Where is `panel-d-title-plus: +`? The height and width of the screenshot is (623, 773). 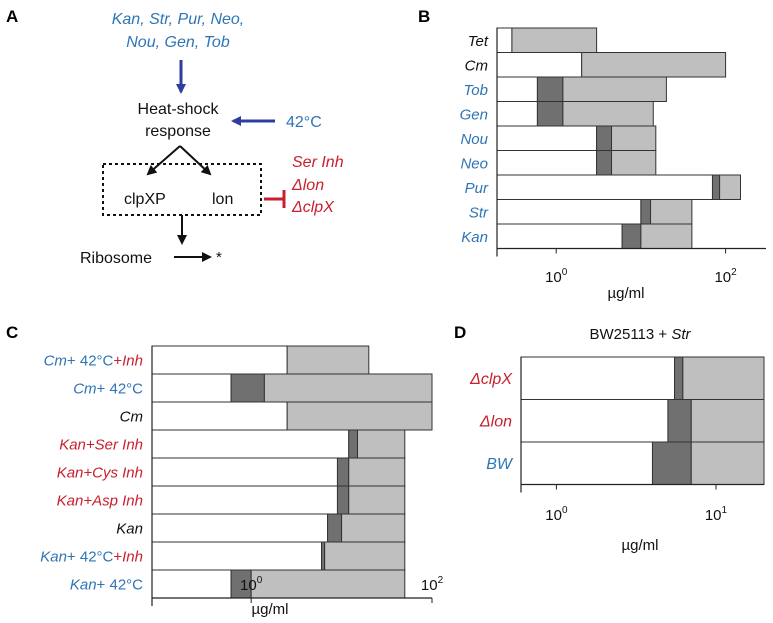 panel-d-title-plus: + is located at coordinates (662, 334).